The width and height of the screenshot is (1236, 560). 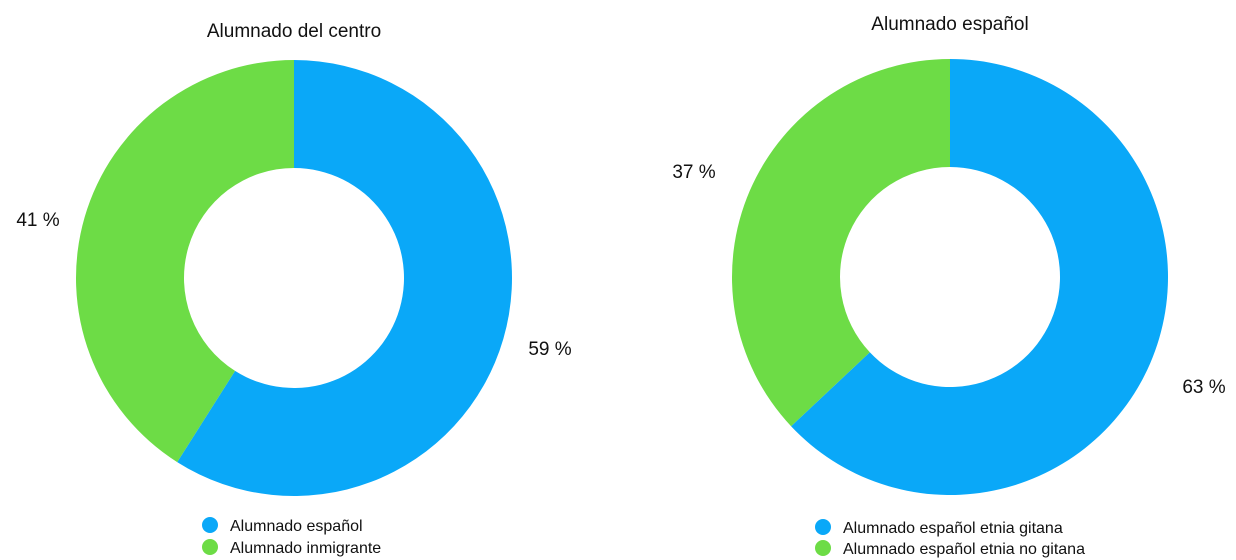 What do you see at coordinates (949, 24) in the screenshot?
I see `chart-title: Alumnado español` at bounding box center [949, 24].